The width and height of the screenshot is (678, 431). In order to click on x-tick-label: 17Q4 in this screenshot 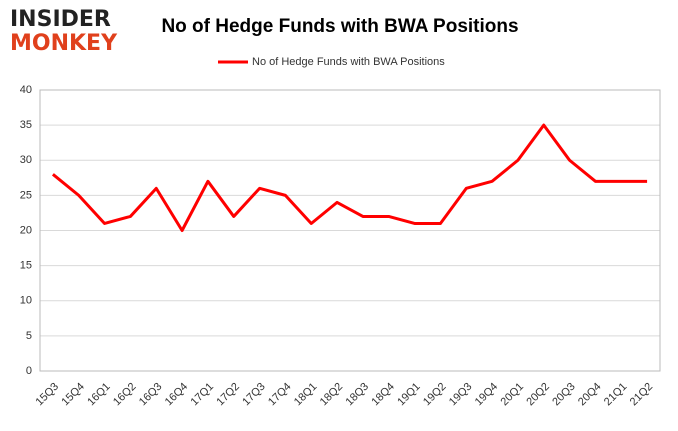, I will do `click(280, 395)`.